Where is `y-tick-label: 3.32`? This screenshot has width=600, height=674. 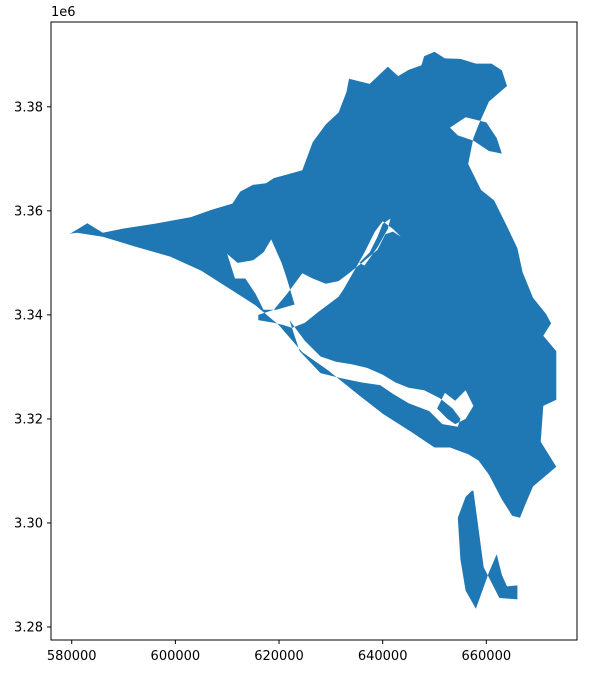
y-tick-label: 3.32 is located at coordinates (28, 419).